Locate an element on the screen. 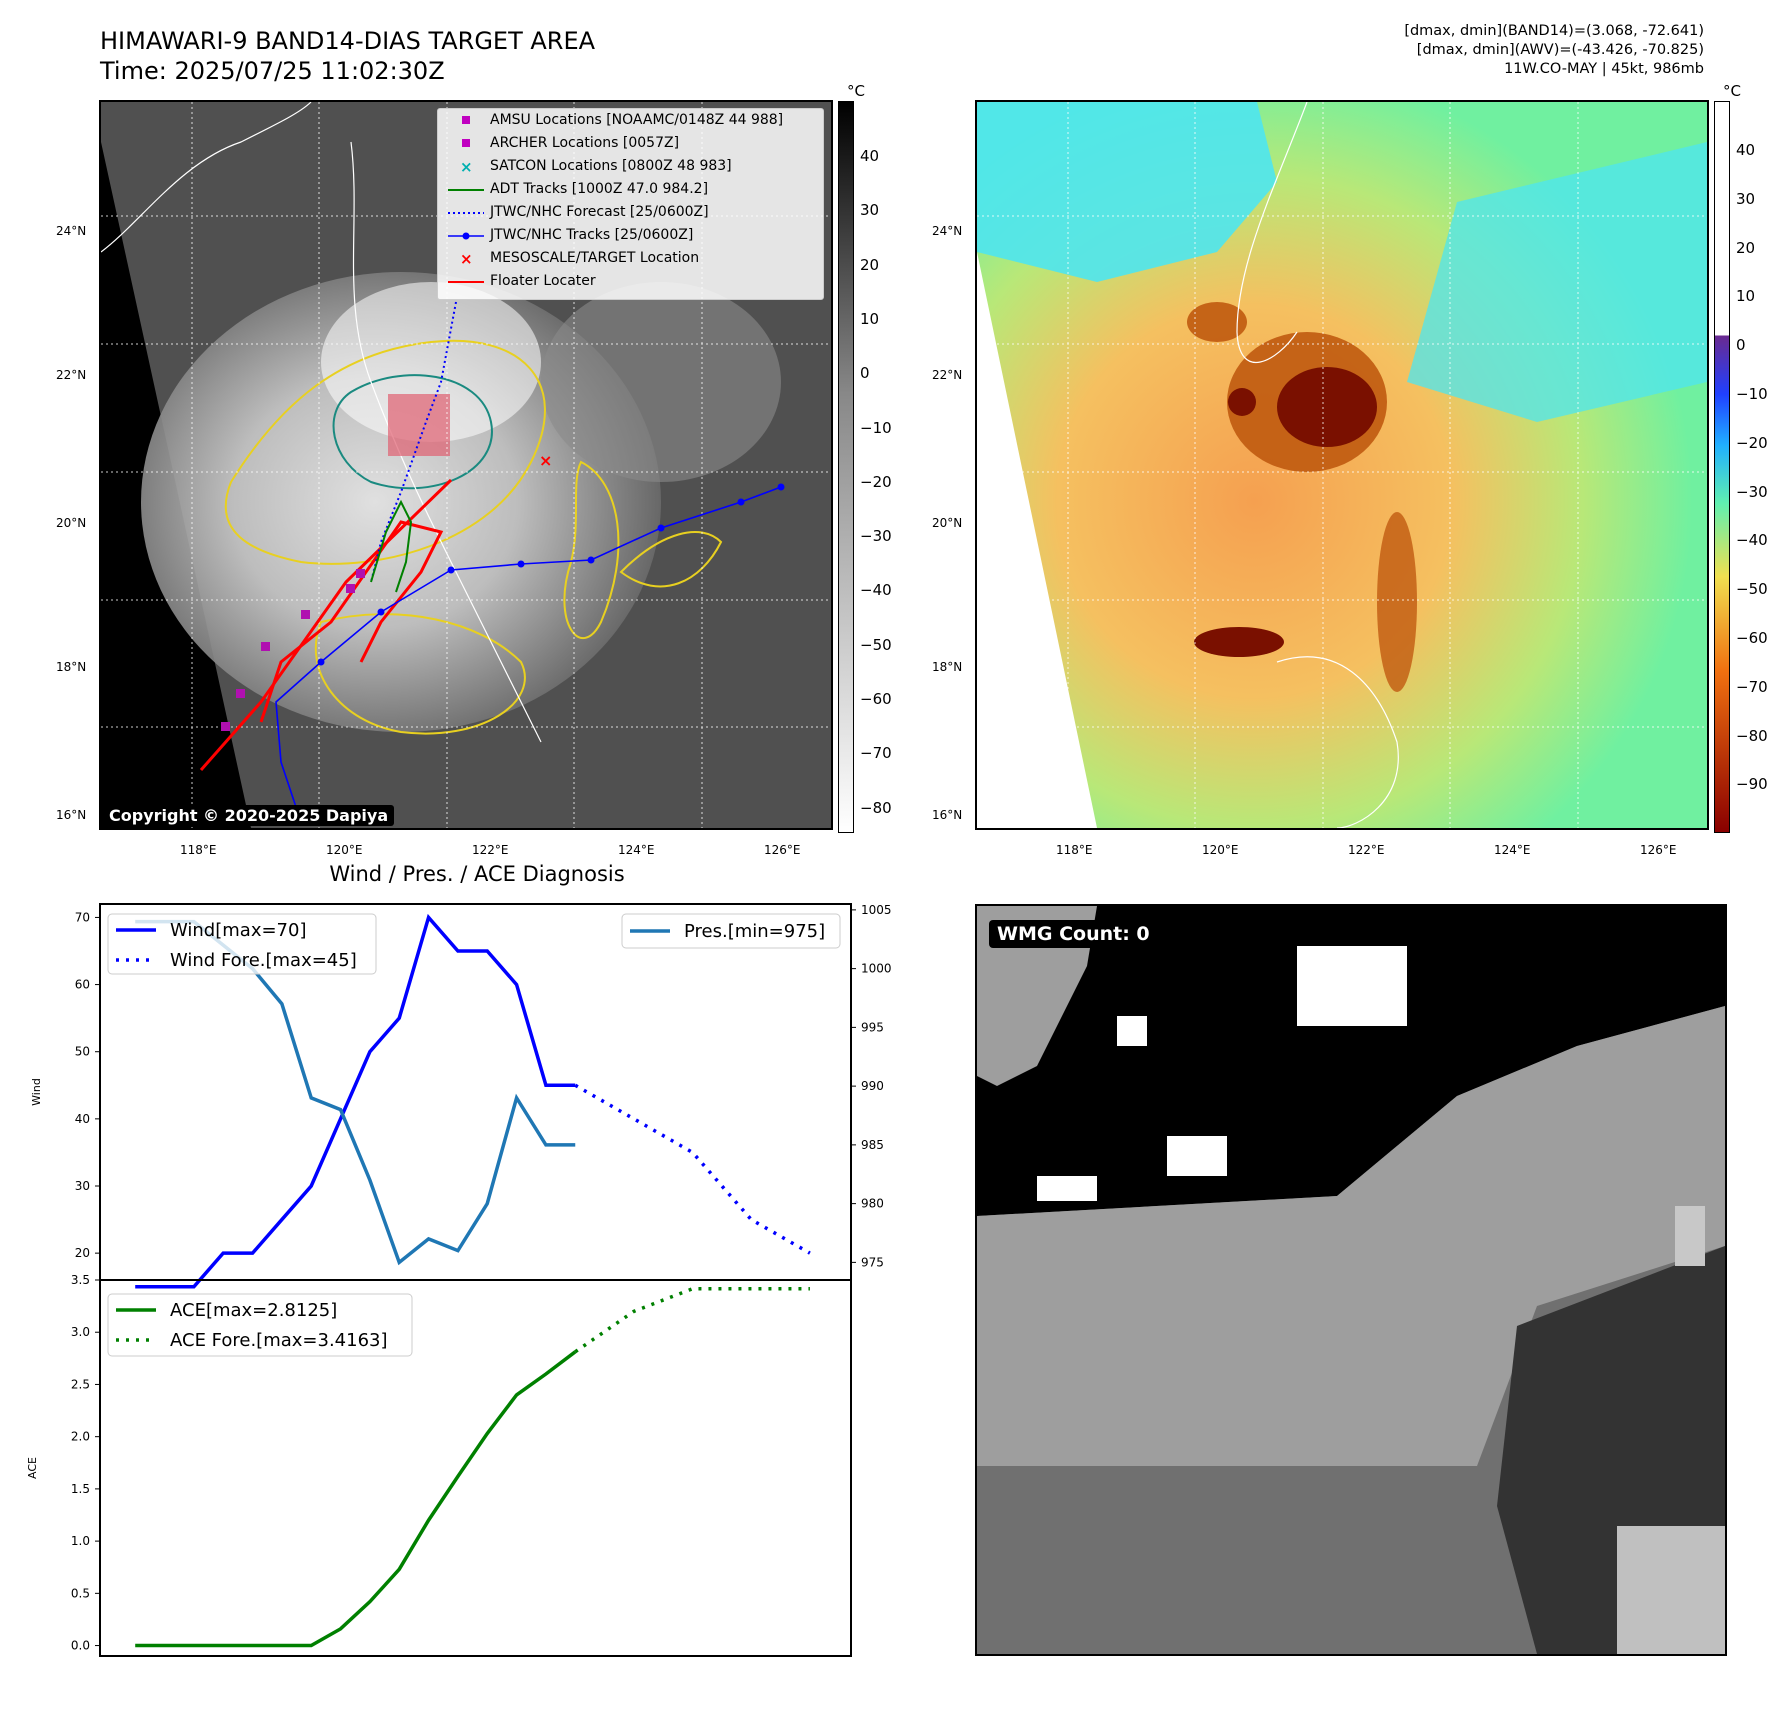 The height and width of the screenshot is (1710, 1792). y-tick-label: 50 is located at coordinates (82, 1052).